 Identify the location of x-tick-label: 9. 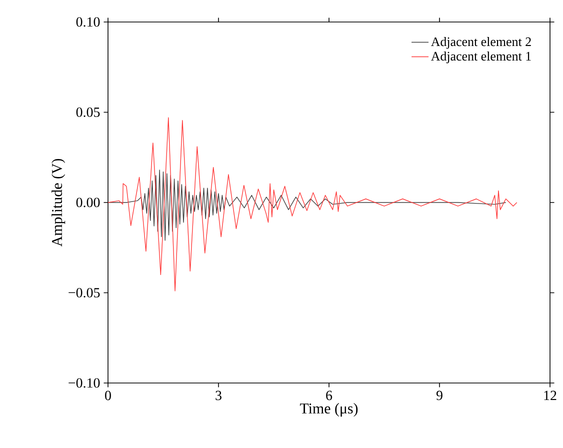
(439, 395).